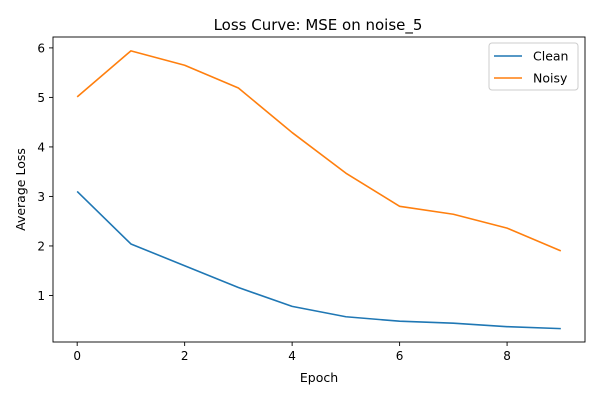 The image size is (600, 400). Describe the element at coordinates (41, 147) in the screenshot. I see `y-tick-label: 4` at that location.